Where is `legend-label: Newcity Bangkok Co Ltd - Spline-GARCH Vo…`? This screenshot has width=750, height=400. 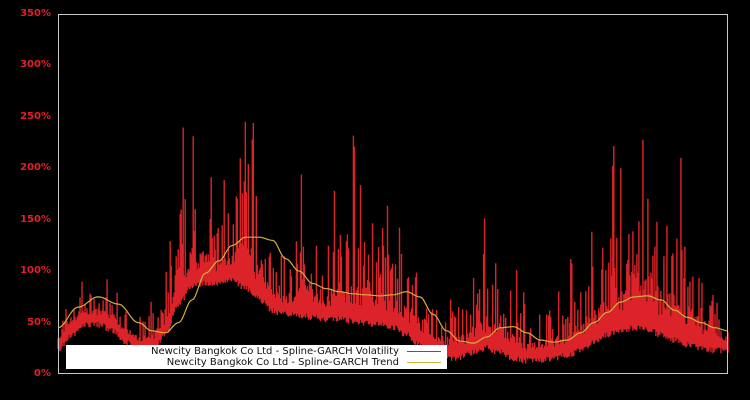 legend-label: Newcity Bangkok Co Ltd - Spline-GARCH Vo… is located at coordinates (274, 351).